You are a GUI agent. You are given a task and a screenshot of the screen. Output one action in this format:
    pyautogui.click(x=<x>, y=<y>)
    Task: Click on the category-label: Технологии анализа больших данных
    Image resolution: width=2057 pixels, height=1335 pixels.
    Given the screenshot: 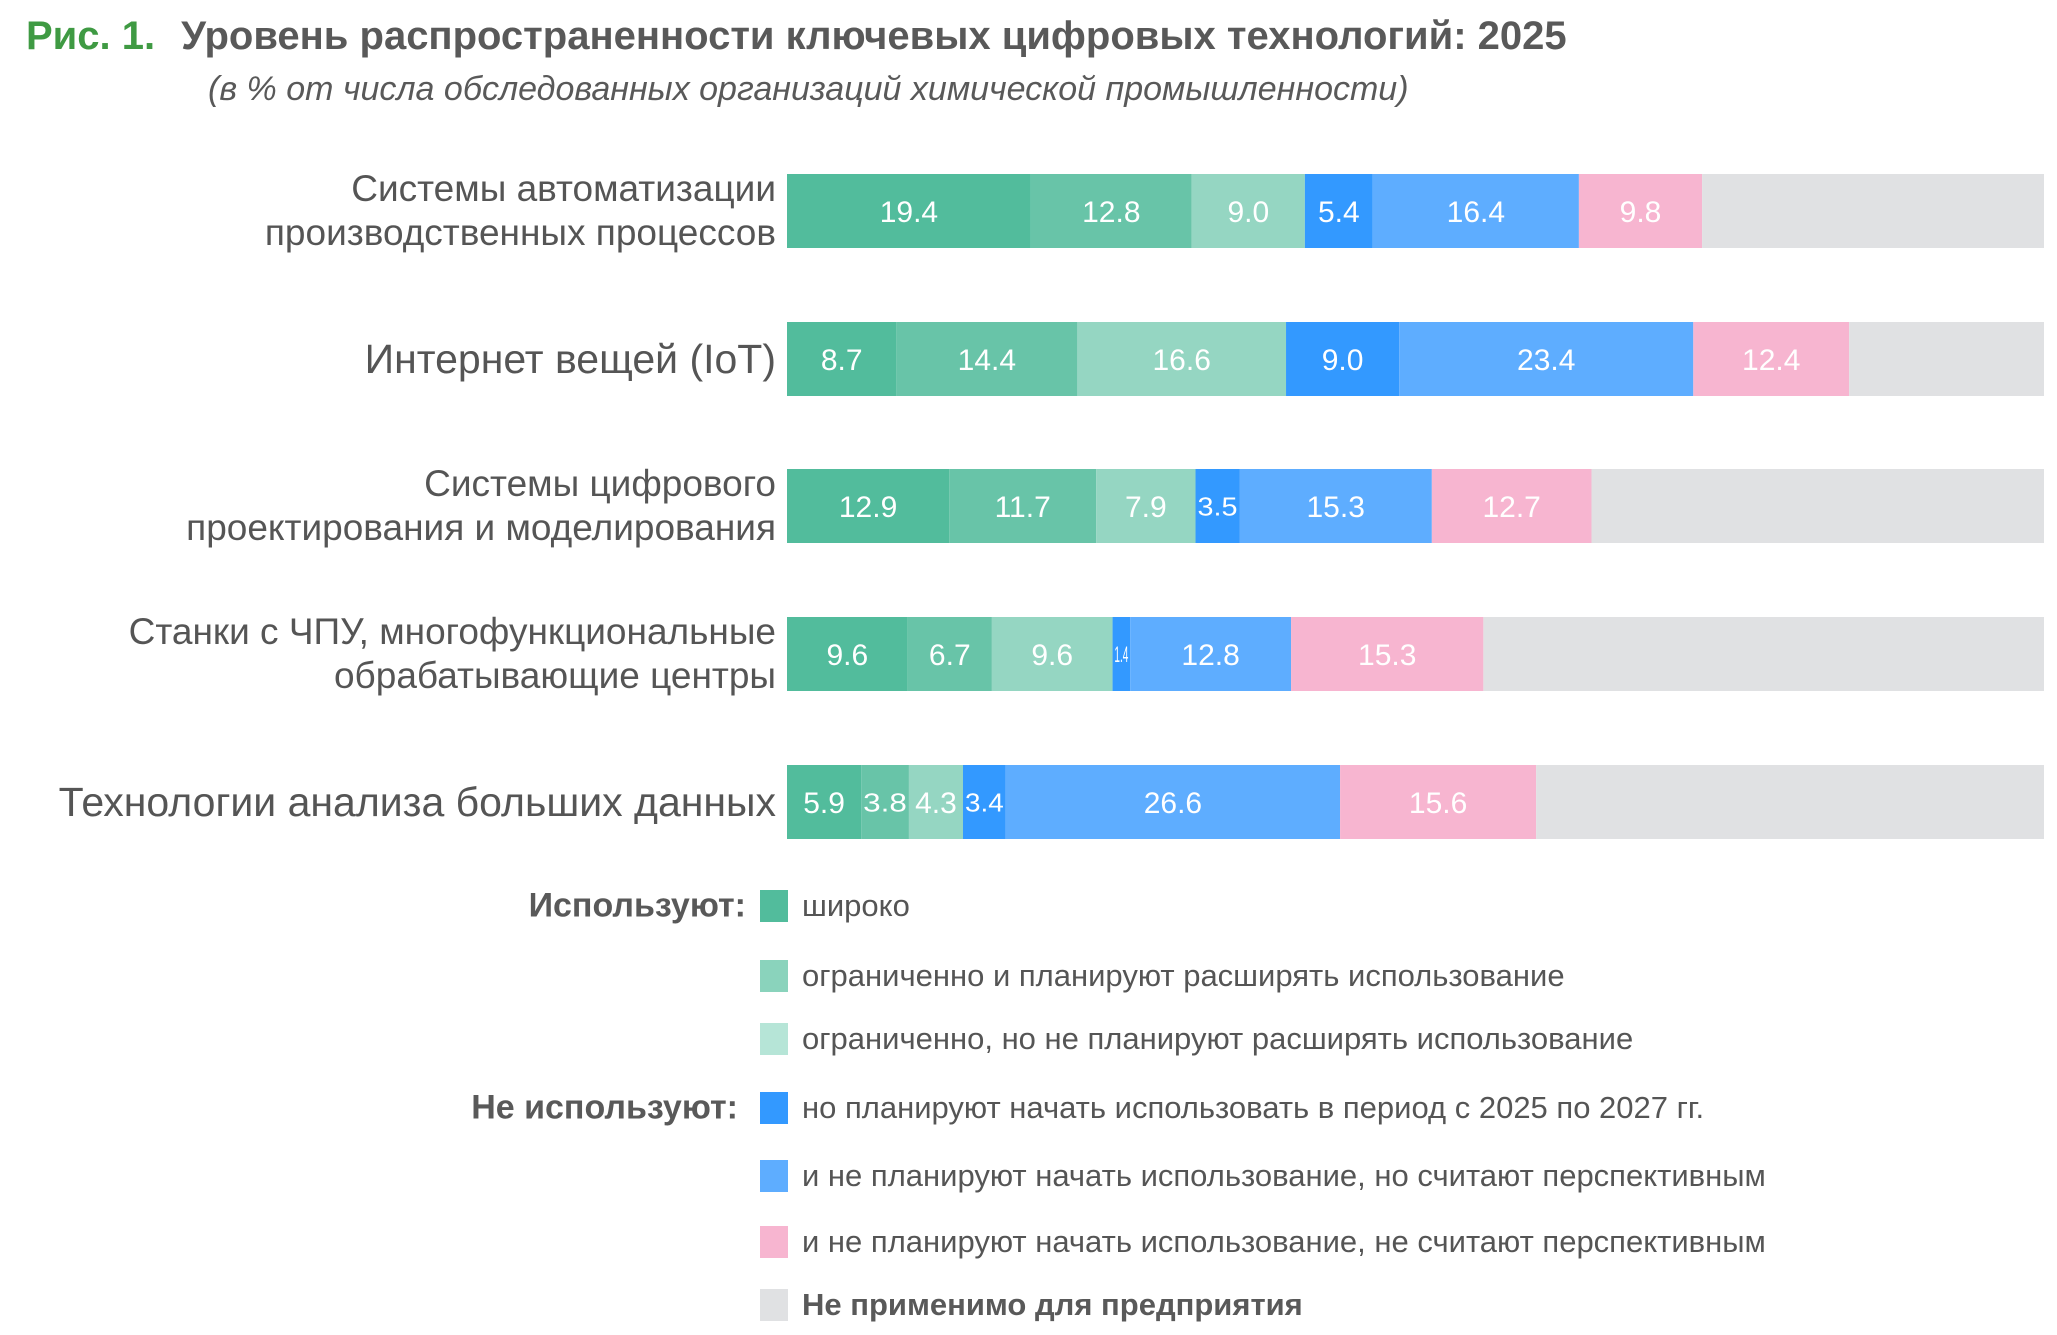 What is the action you would take?
    pyautogui.click(x=417, y=802)
    